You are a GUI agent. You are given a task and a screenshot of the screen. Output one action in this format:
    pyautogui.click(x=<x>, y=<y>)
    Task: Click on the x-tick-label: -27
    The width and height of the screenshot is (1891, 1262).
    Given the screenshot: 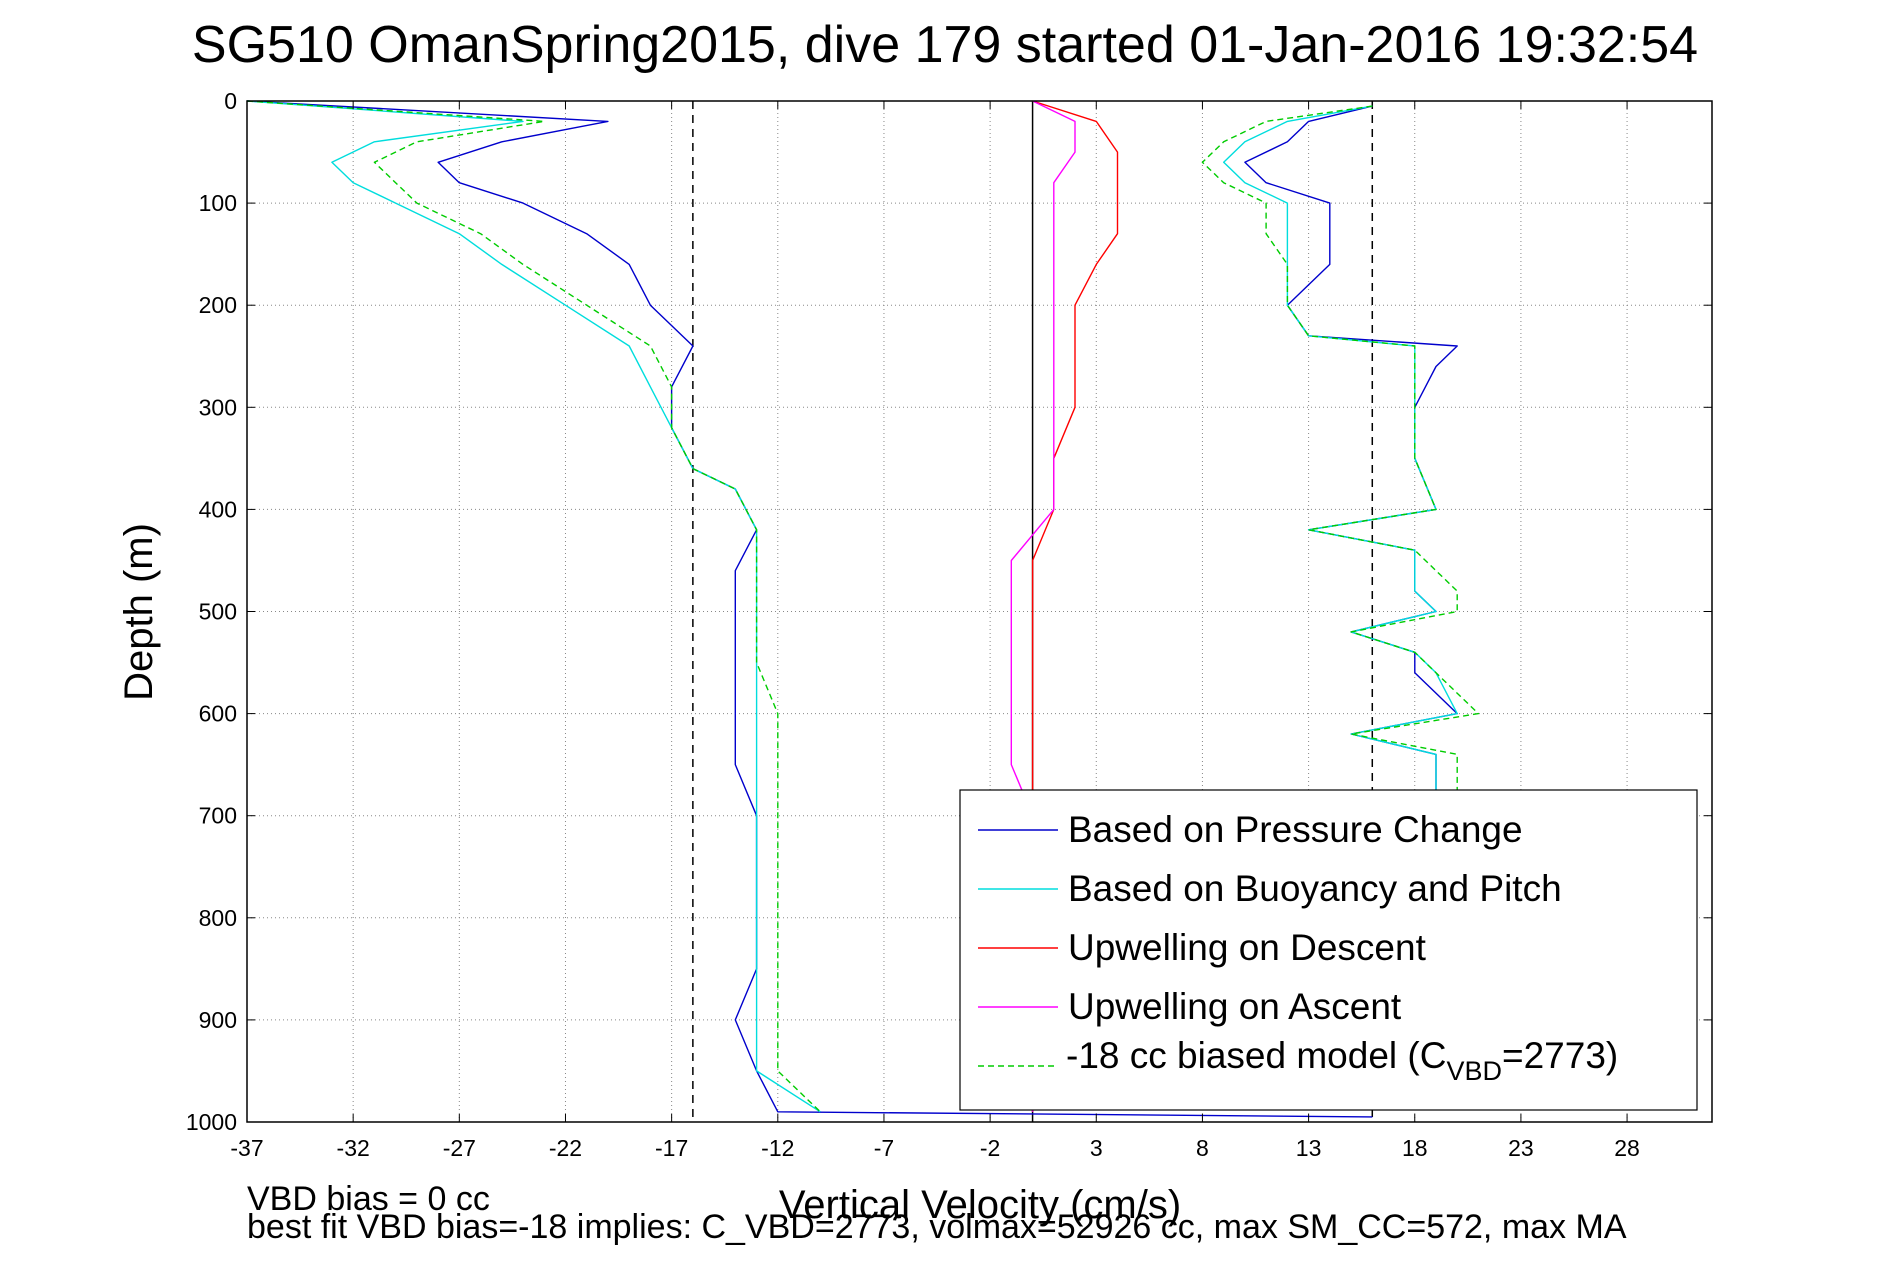 What is the action you would take?
    pyautogui.click(x=459, y=1148)
    